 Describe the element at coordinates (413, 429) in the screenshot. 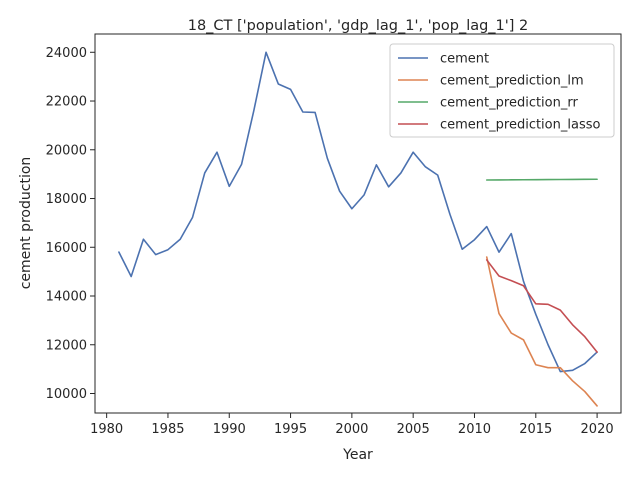

I see `x-tick-label-5: 2005` at that location.